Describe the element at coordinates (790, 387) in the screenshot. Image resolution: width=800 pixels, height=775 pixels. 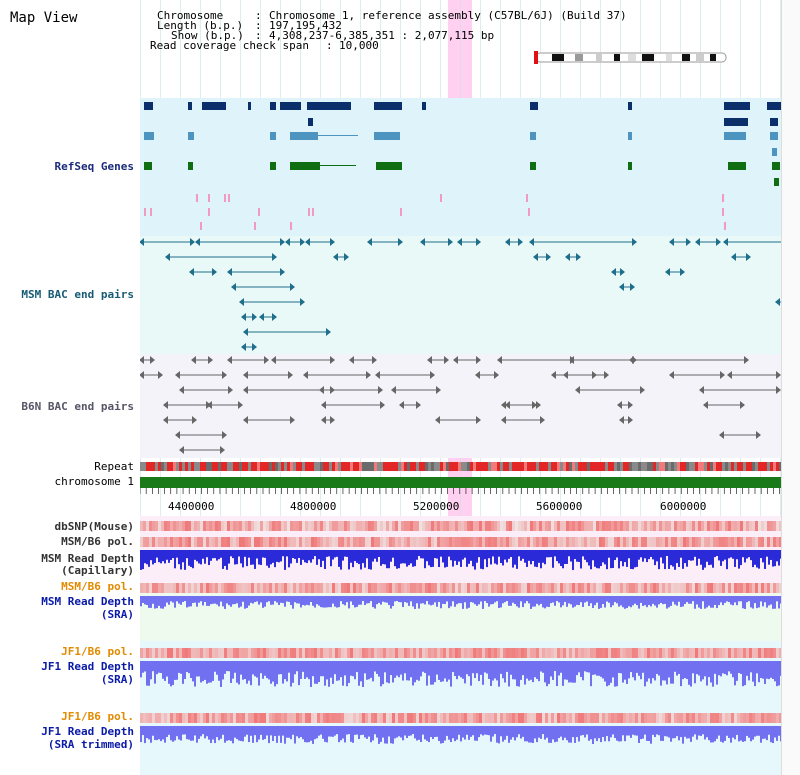
I see `vertical-scrollbar` at that location.